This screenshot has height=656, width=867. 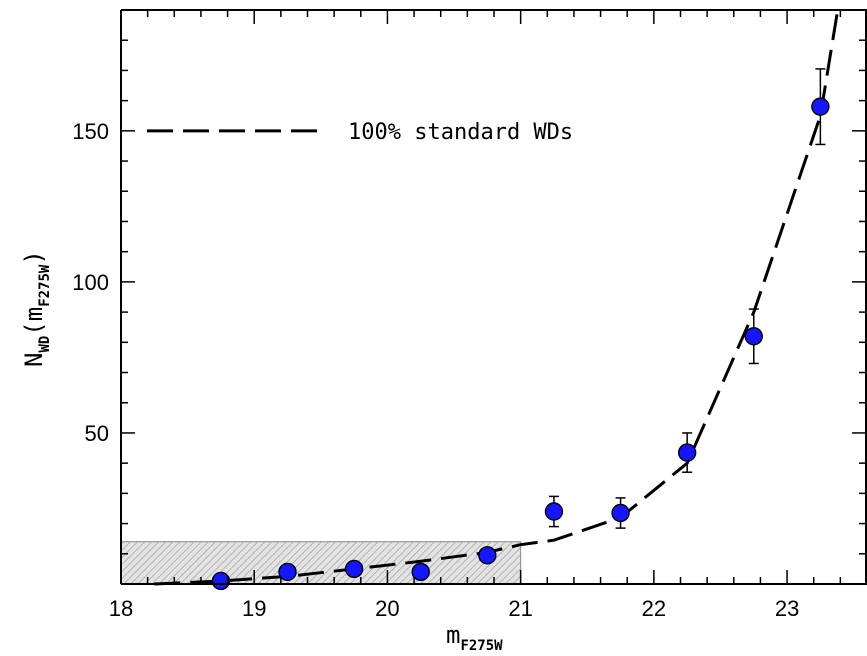 I want to click on legend-label: 100% standard WDs, so click(x=460, y=132).